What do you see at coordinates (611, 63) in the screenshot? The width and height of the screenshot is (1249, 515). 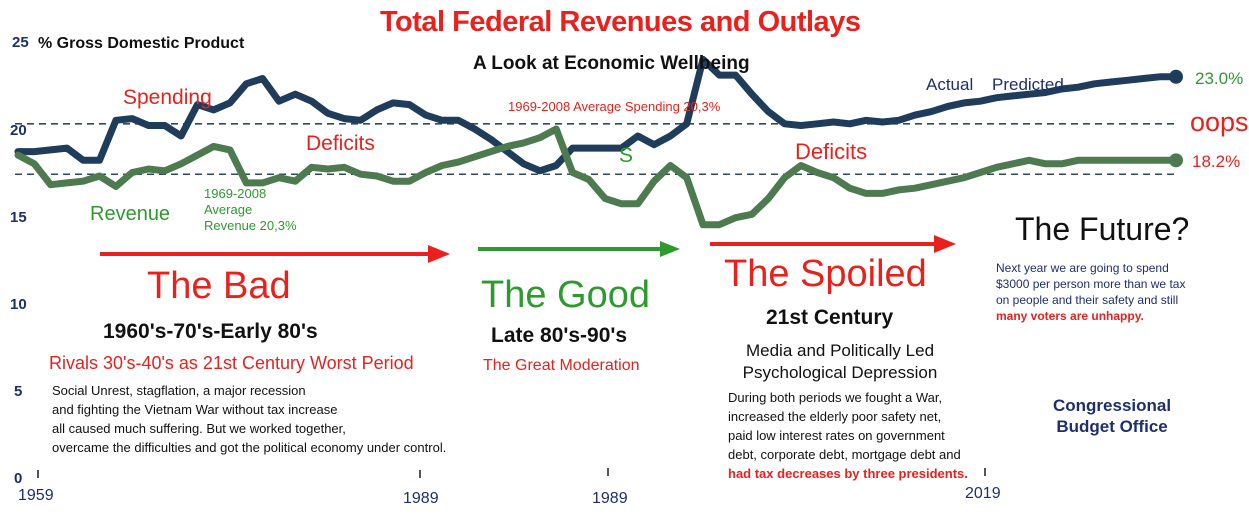 I see `chart-subtitle: A Look at Economic Wellbeing` at bounding box center [611, 63].